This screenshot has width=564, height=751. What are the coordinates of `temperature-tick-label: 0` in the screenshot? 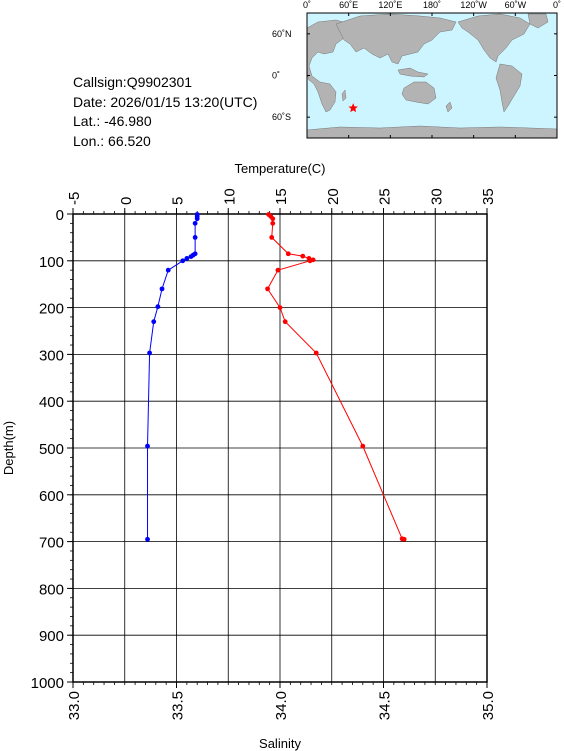 It's located at (126, 201).